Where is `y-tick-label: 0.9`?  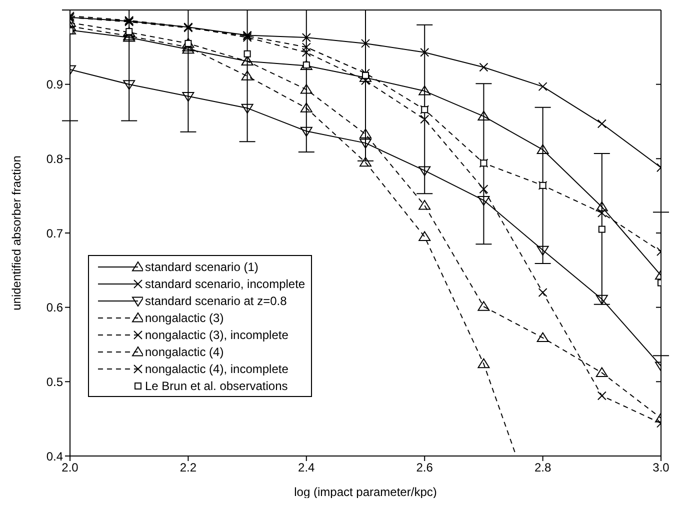 y-tick-label: 0.9 is located at coordinates (55, 85).